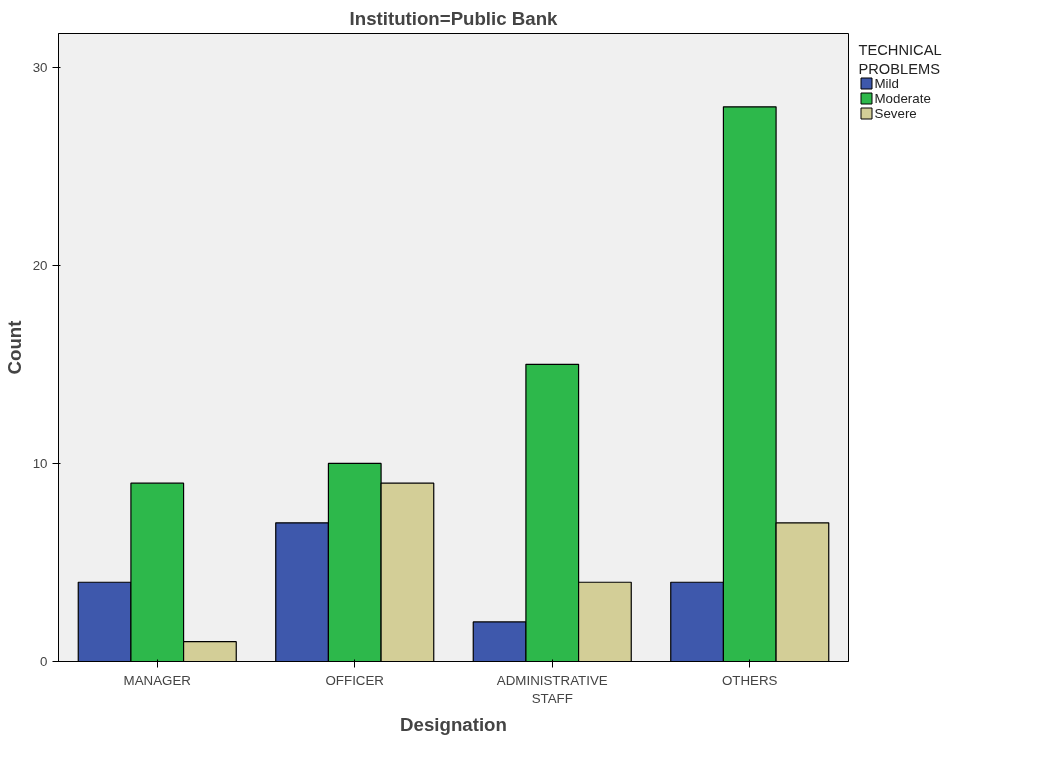  I want to click on legend-label: Moderate, so click(902, 98).